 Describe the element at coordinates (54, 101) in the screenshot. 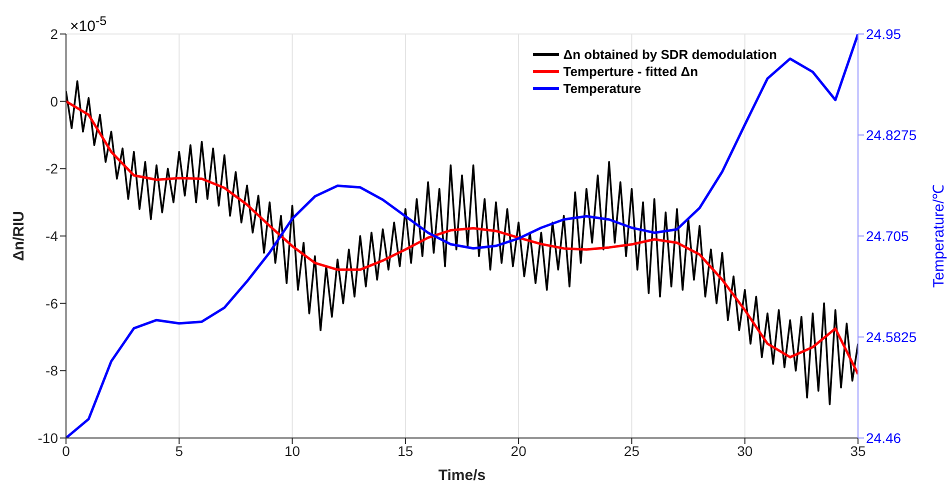

I see `y-tick-label: 0` at that location.